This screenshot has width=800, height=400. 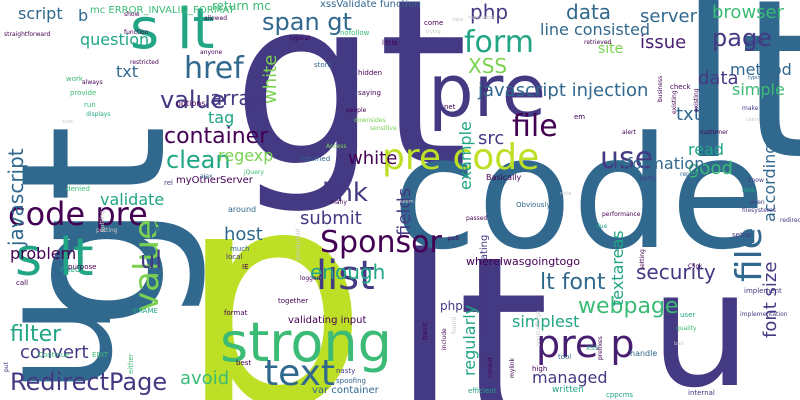 What do you see at coordinates (668, 16) in the screenshot?
I see `word-server: server` at bounding box center [668, 16].